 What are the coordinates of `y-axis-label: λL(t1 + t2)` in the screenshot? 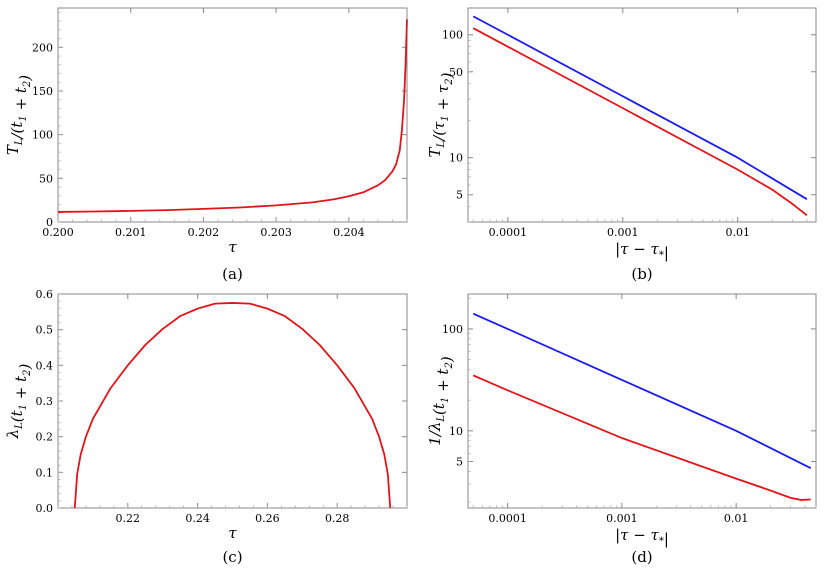 It's located at (19, 401).